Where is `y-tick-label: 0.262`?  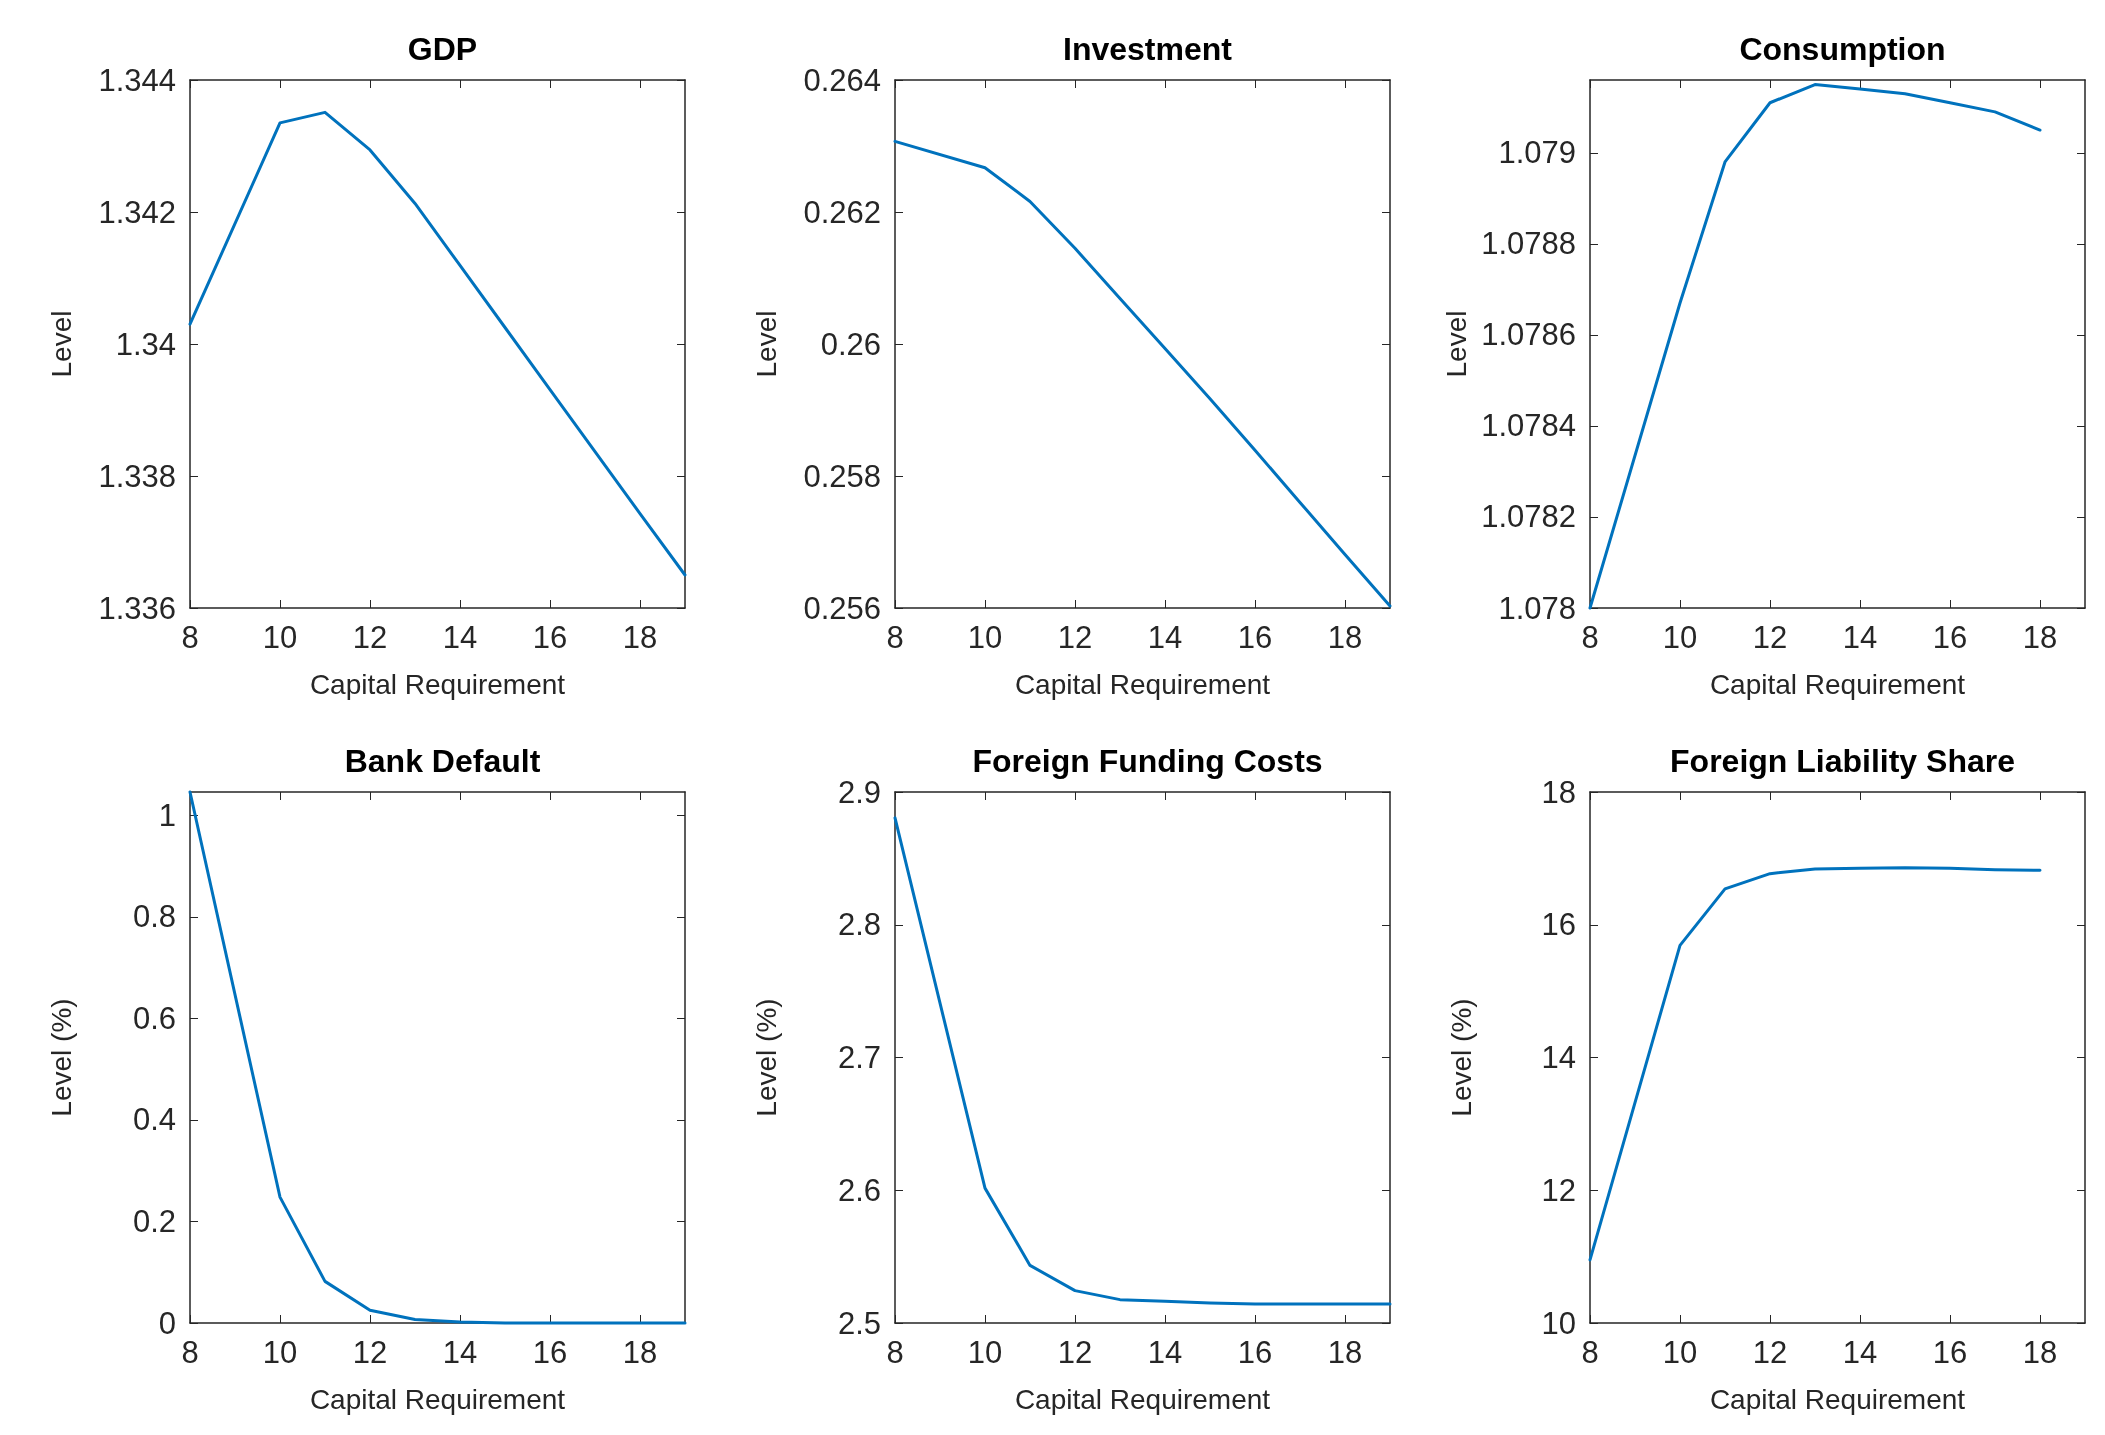
y-tick-label: 0.262 is located at coordinates (842, 212).